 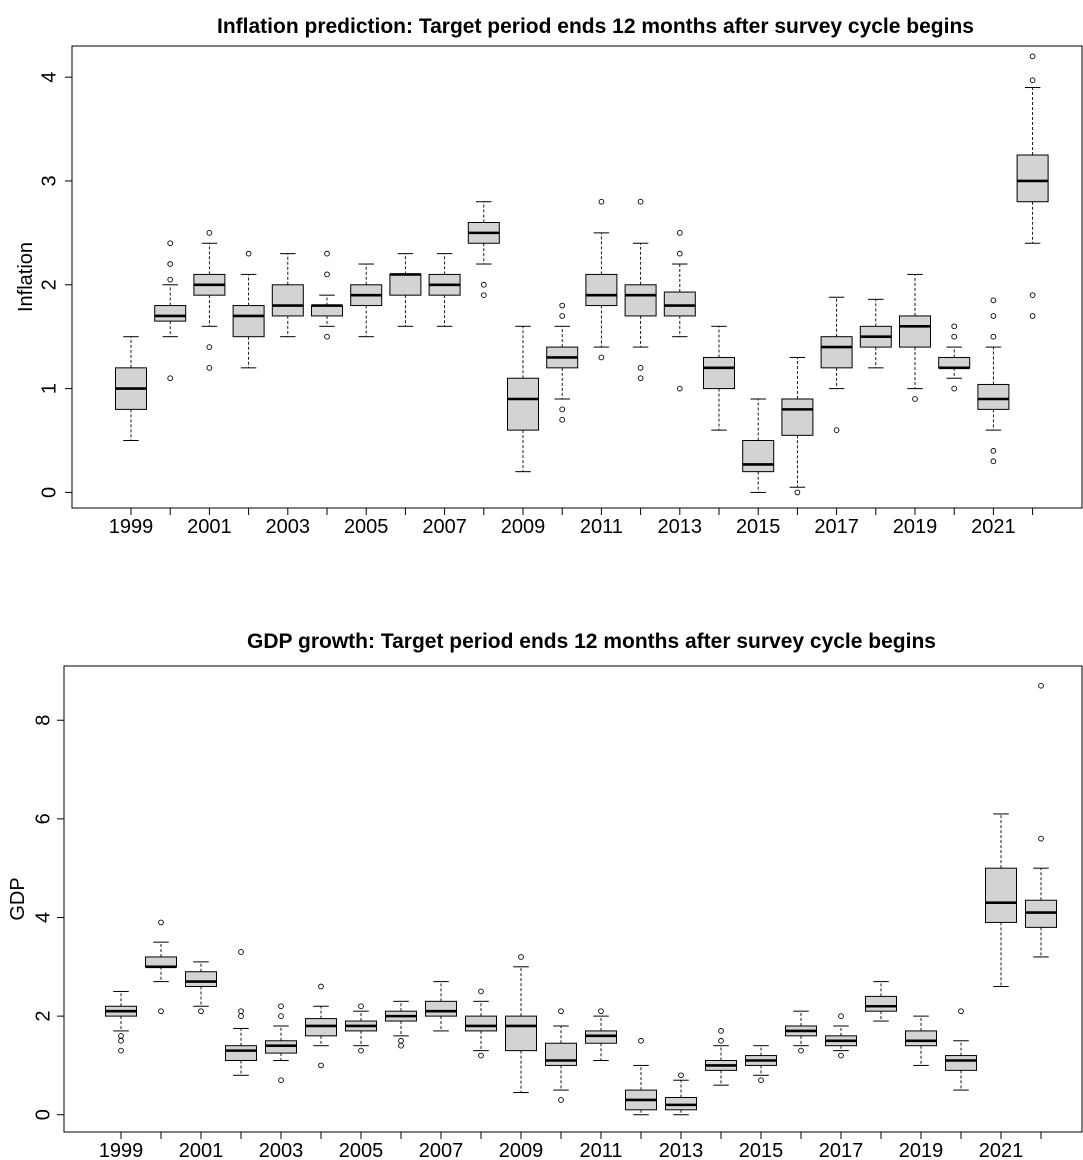 I want to click on box-2012, so click(x=640, y=290).